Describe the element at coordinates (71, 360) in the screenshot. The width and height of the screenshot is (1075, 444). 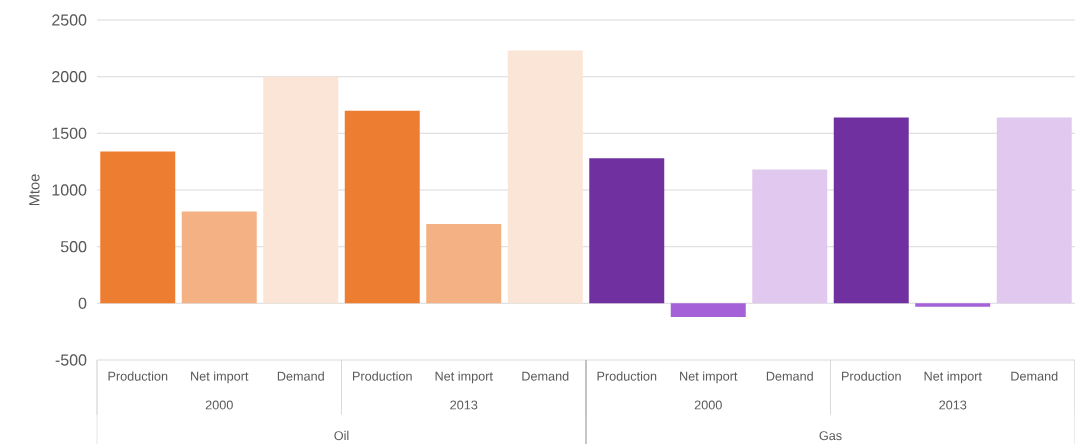
I see `y-tick-label: -500` at that location.